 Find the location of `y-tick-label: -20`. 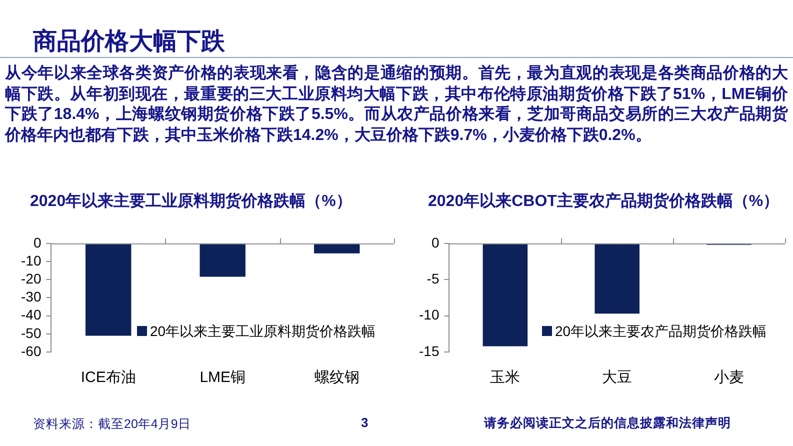

y-tick-label: -20 is located at coordinates (31, 278).